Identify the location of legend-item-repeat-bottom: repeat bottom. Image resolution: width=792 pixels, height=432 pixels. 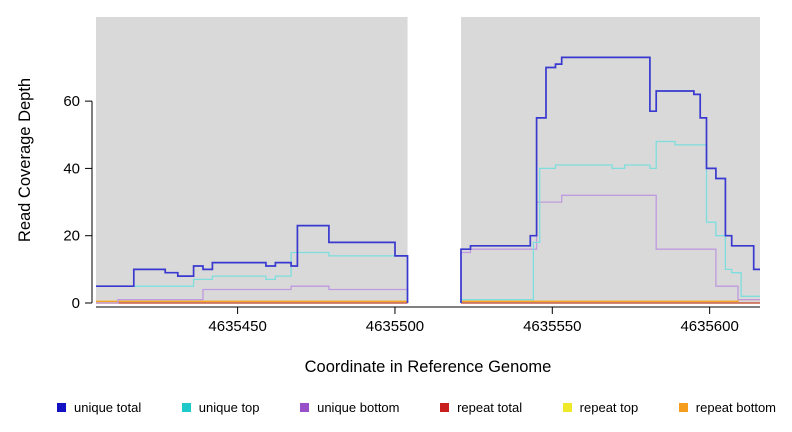
(727, 407).